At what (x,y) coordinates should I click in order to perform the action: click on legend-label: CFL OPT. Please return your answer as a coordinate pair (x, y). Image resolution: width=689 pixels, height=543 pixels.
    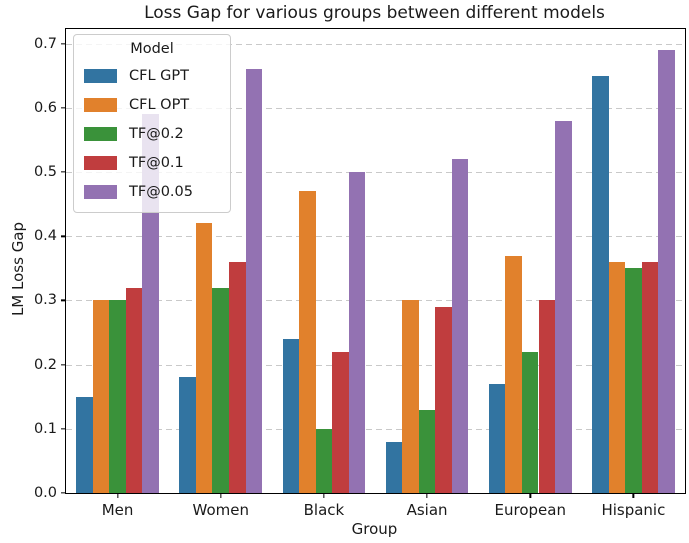
    Looking at the image, I should click on (159, 104).